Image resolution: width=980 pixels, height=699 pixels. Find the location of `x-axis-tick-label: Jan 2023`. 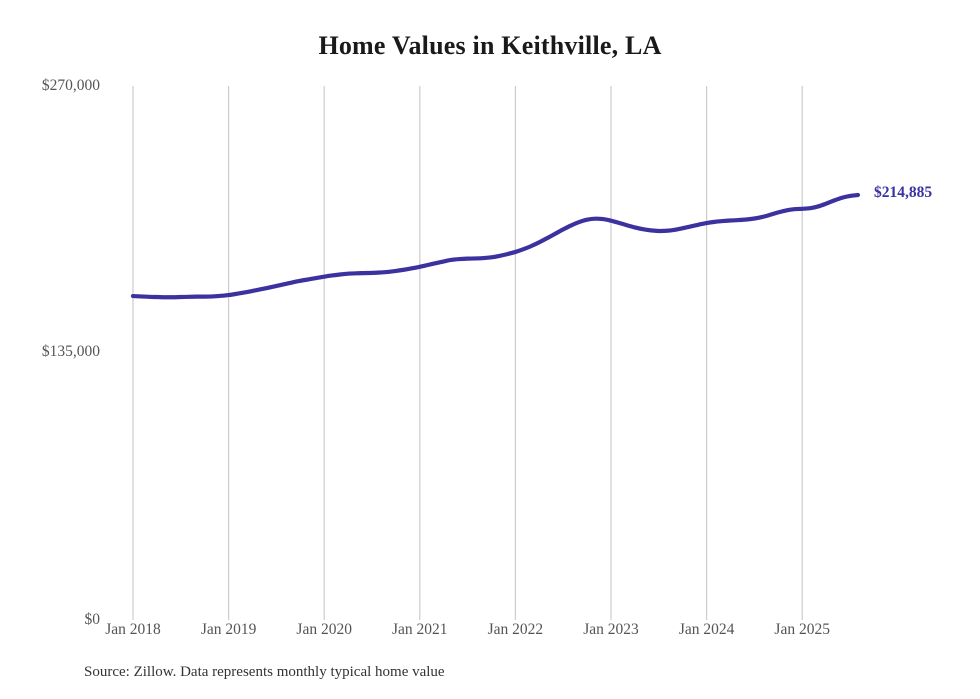

x-axis-tick-label: Jan 2023 is located at coordinates (611, 629).